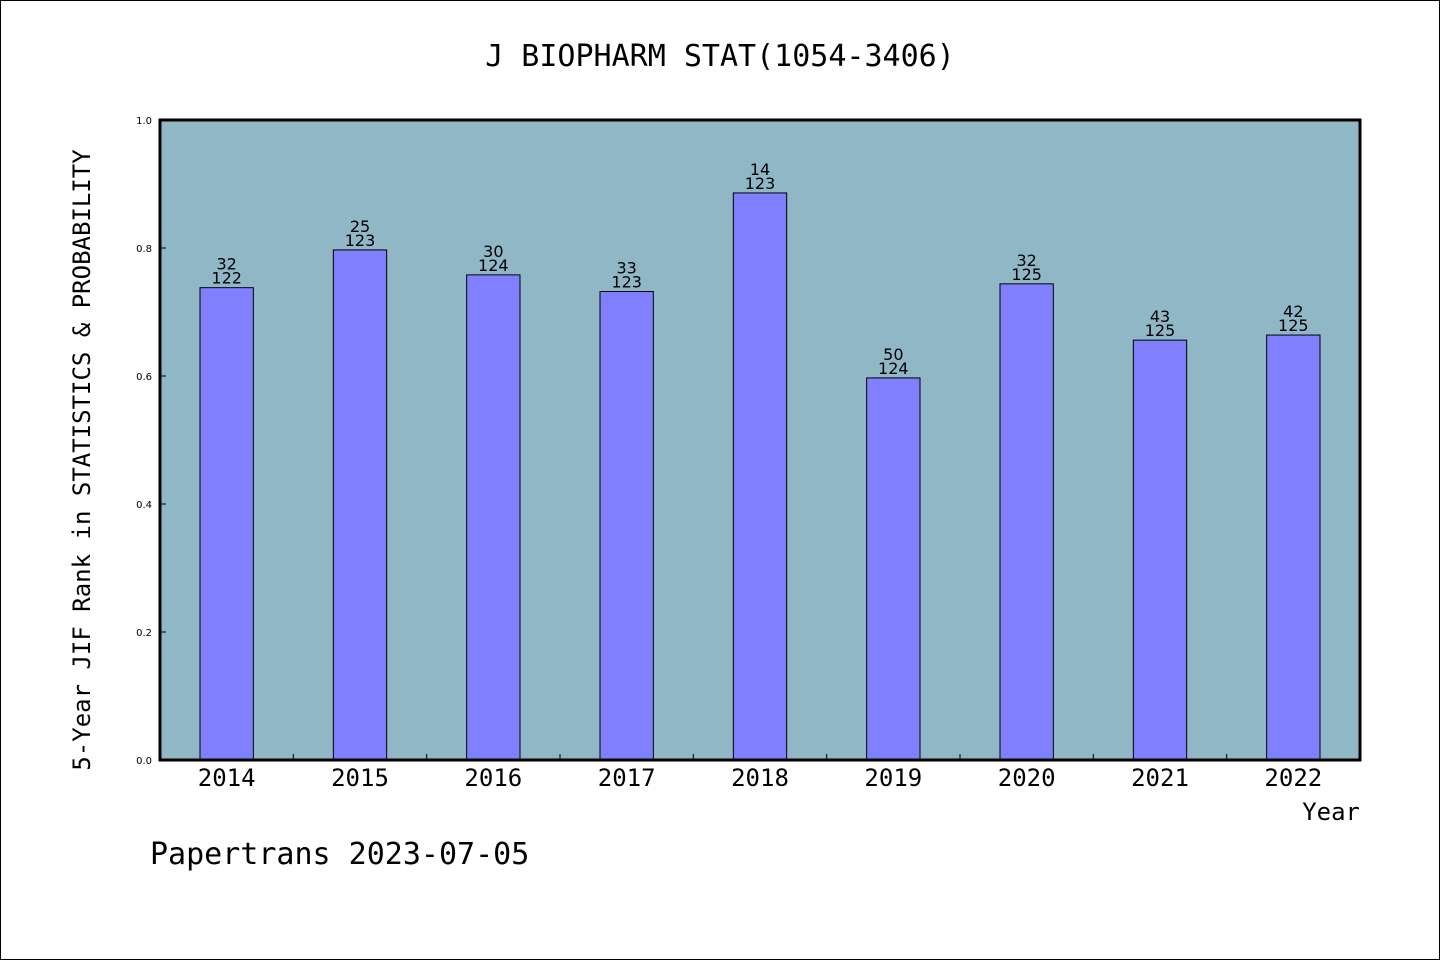 The height and width of the screenshot is (960, 1440). Describe the element at coordinates (144, 377) in the screenshot. I see `y-tick-label: 0.6` at that location.